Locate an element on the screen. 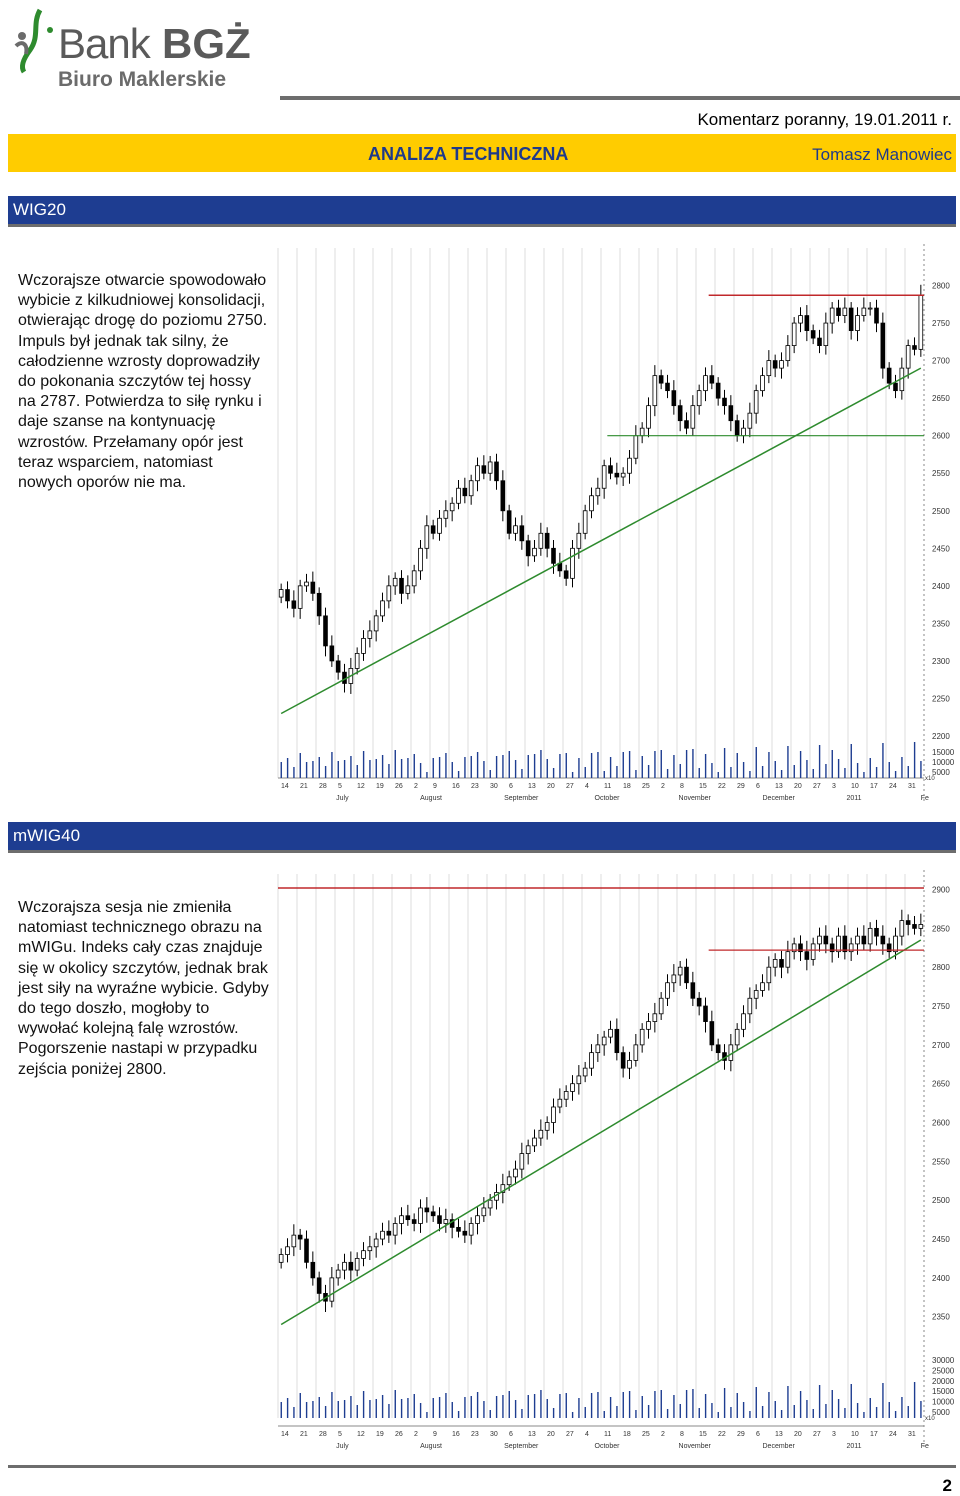 The image size is (960, 1496). report-date: Komentarz poranny, 19.01.2011 r. is located at coordinates (824, 119).